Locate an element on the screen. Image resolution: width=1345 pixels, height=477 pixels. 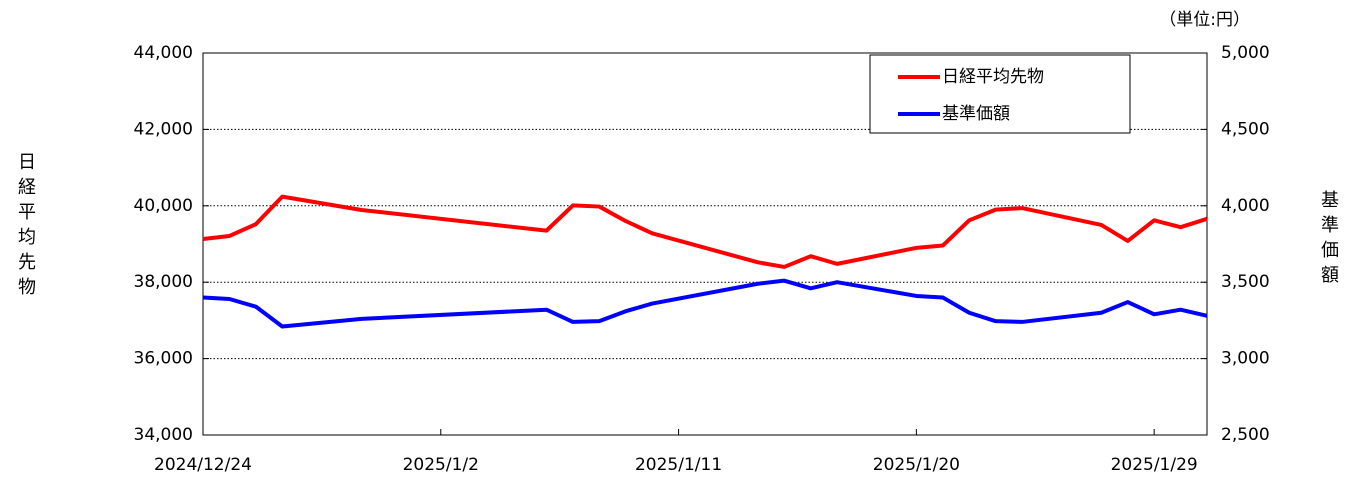
y2-tick-label: 4,000 is located at coordinates (1245, 206).